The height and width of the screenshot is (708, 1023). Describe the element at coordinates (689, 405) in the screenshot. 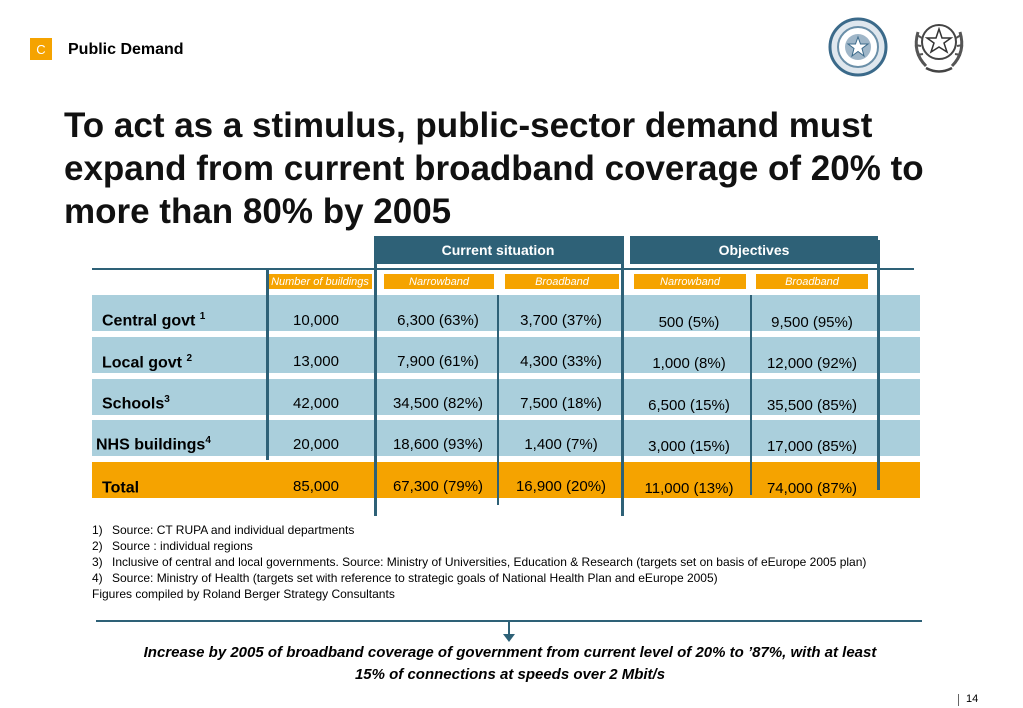

I see `cell-objective-narrowband: 6,500 (15%)` at that location.